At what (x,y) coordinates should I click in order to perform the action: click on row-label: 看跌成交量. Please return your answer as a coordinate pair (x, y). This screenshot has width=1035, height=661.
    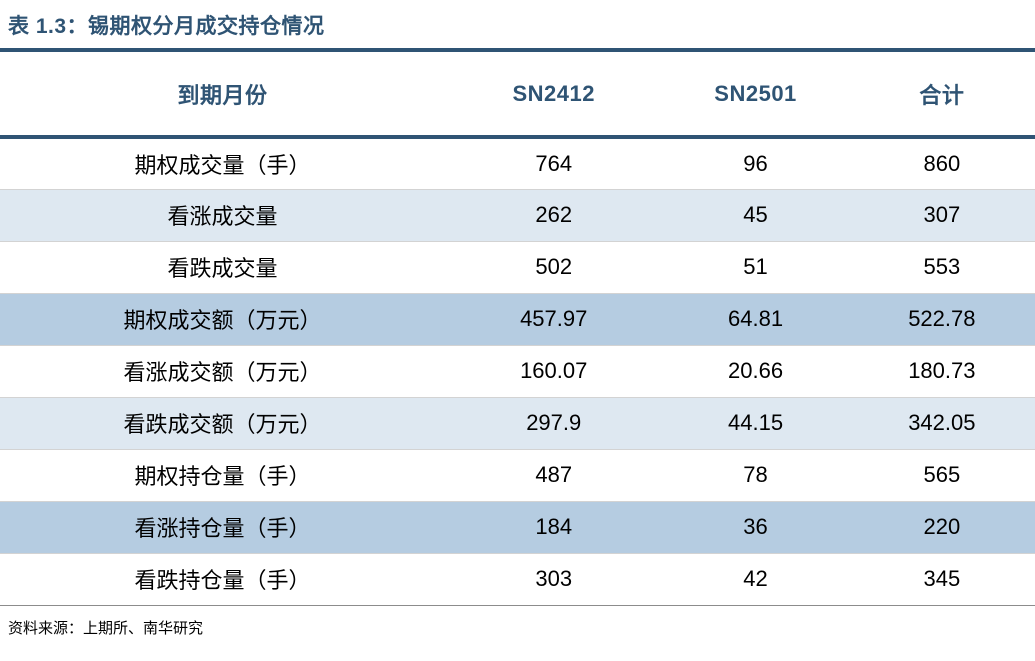
    Looking at the image, I should click on (223, 266).